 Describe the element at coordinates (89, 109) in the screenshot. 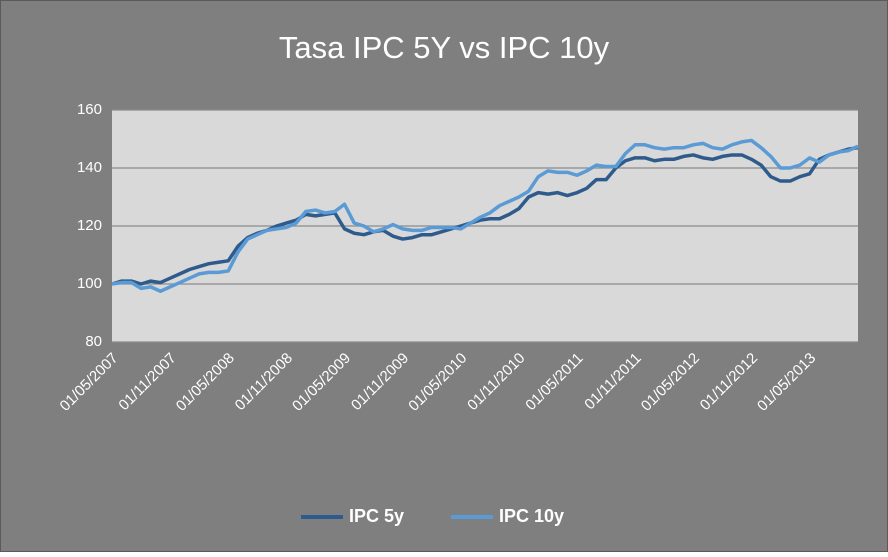

I see `y-tick-label: 160` at that location.